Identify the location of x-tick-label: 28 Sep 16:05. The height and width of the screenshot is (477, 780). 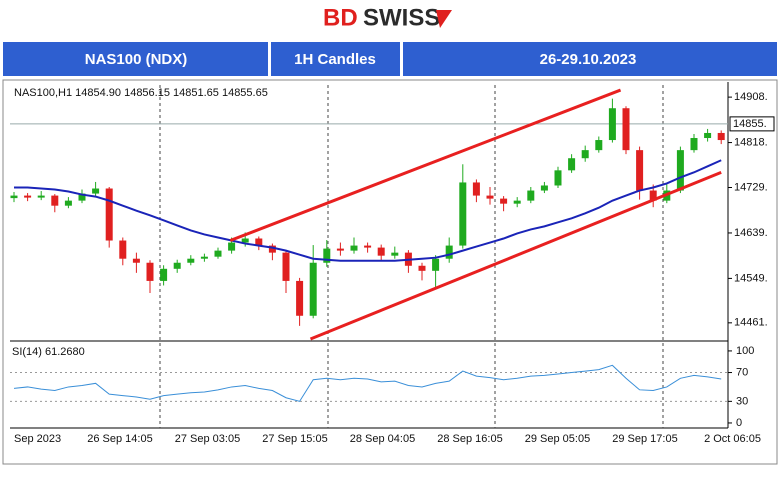
(469, 439).